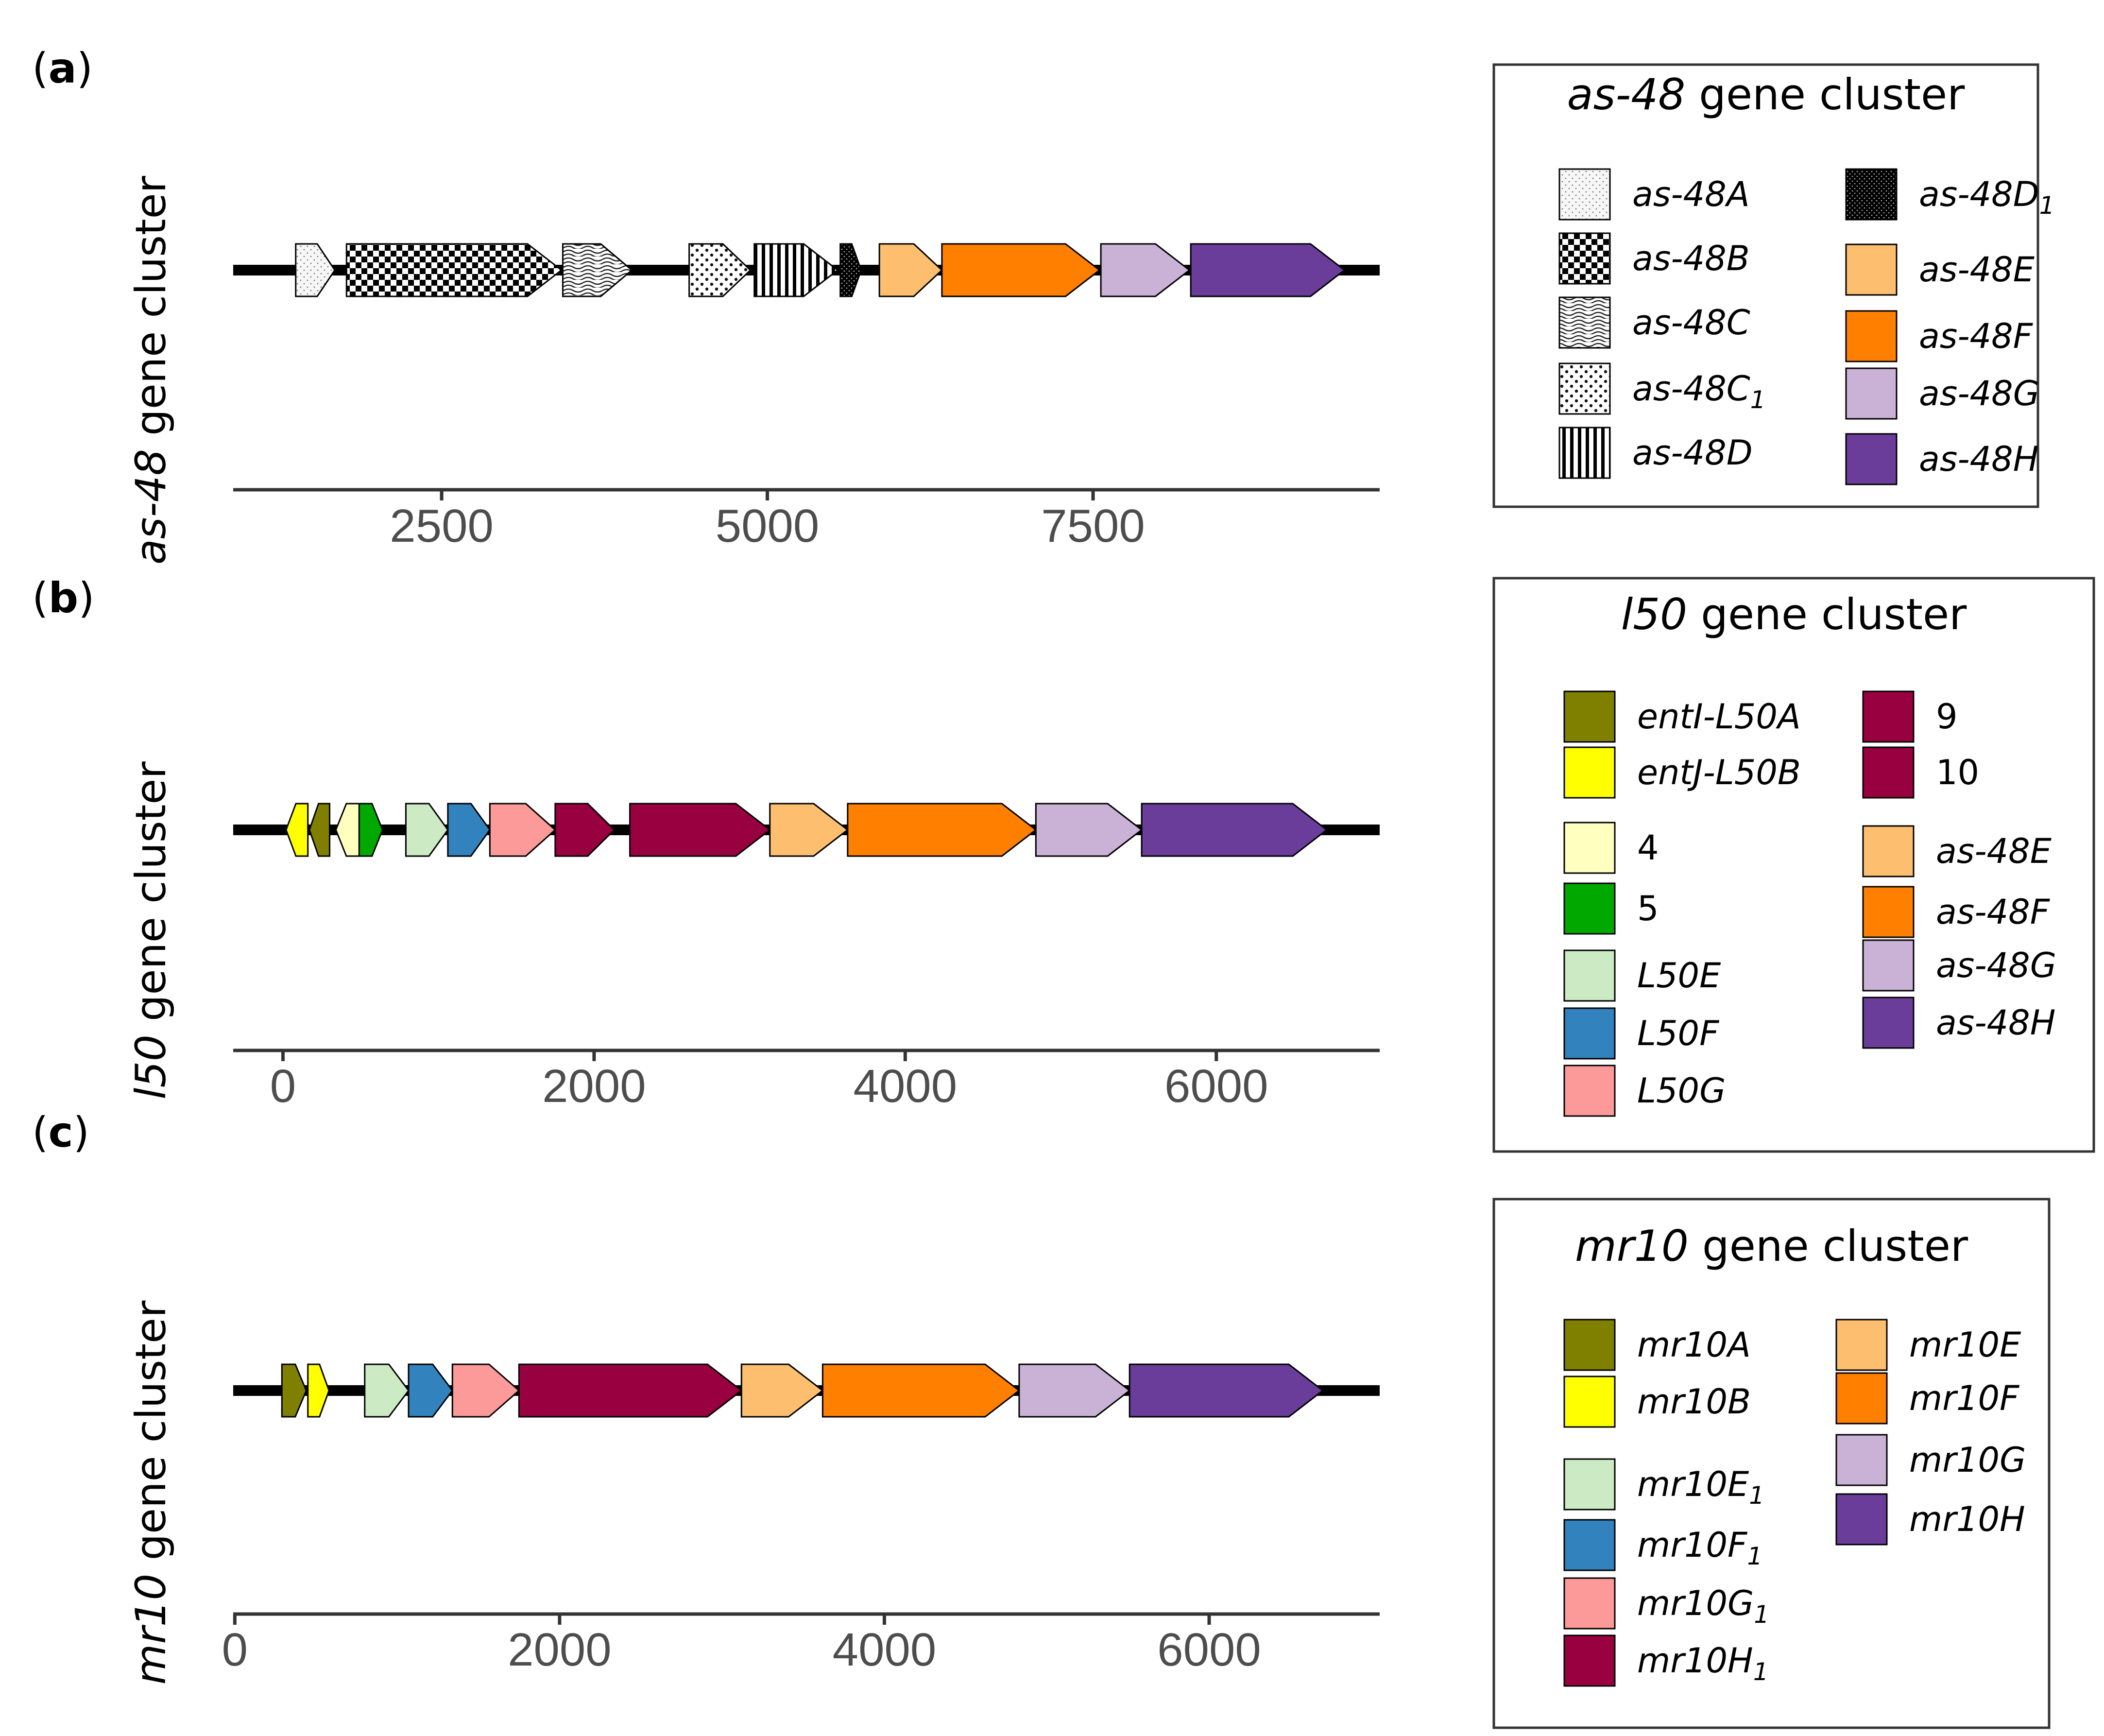  Describe the element at coordinates (1093, 526) in the screenshot. I see `x-tick-label: 7500` at that location.